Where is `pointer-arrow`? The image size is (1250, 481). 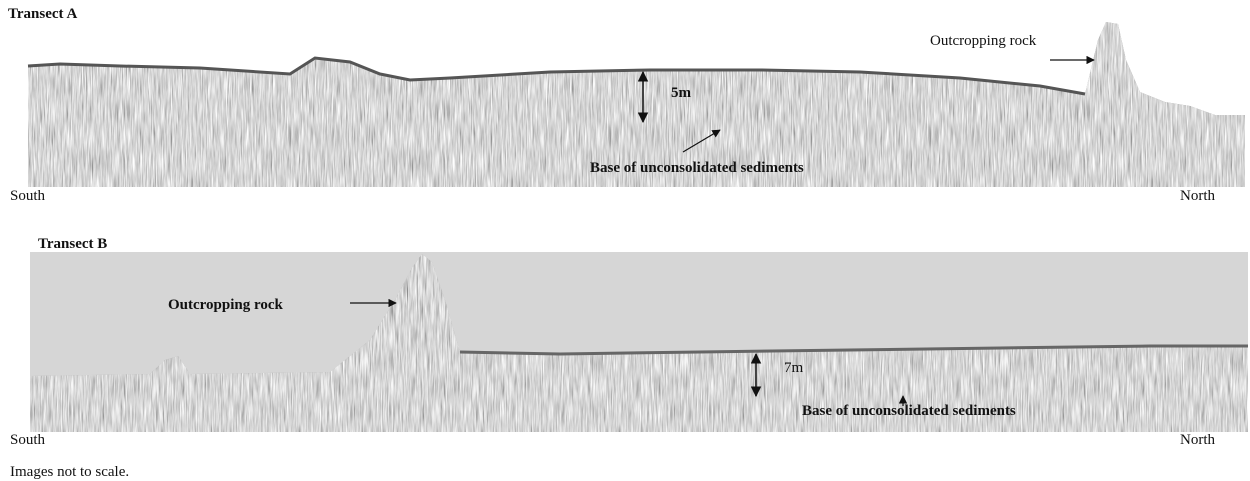
pointer-arrow is located at coordinates (701, 141).